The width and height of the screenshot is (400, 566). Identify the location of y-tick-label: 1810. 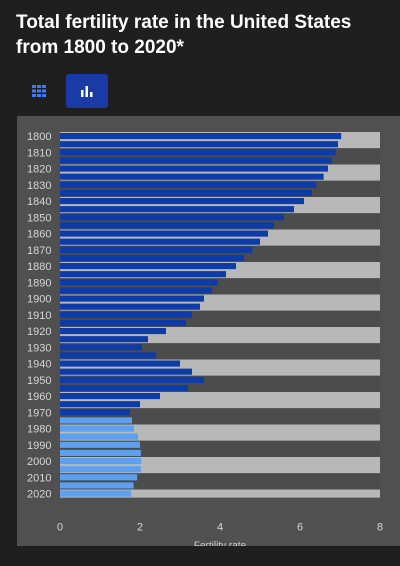
(39, 153).